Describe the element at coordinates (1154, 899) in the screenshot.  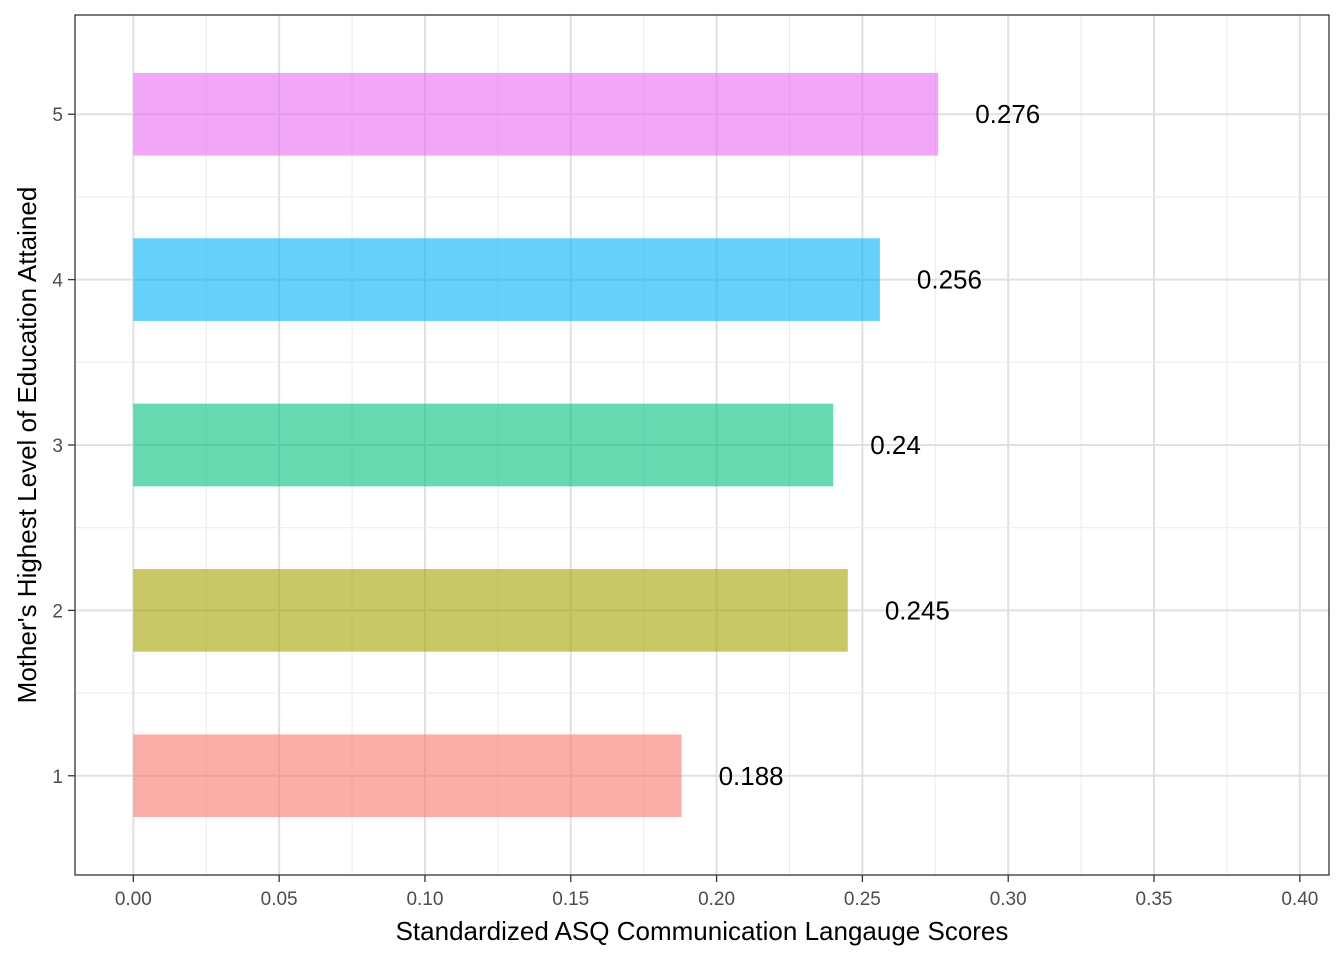
I see `x-tick-label: 0.35` at that location.